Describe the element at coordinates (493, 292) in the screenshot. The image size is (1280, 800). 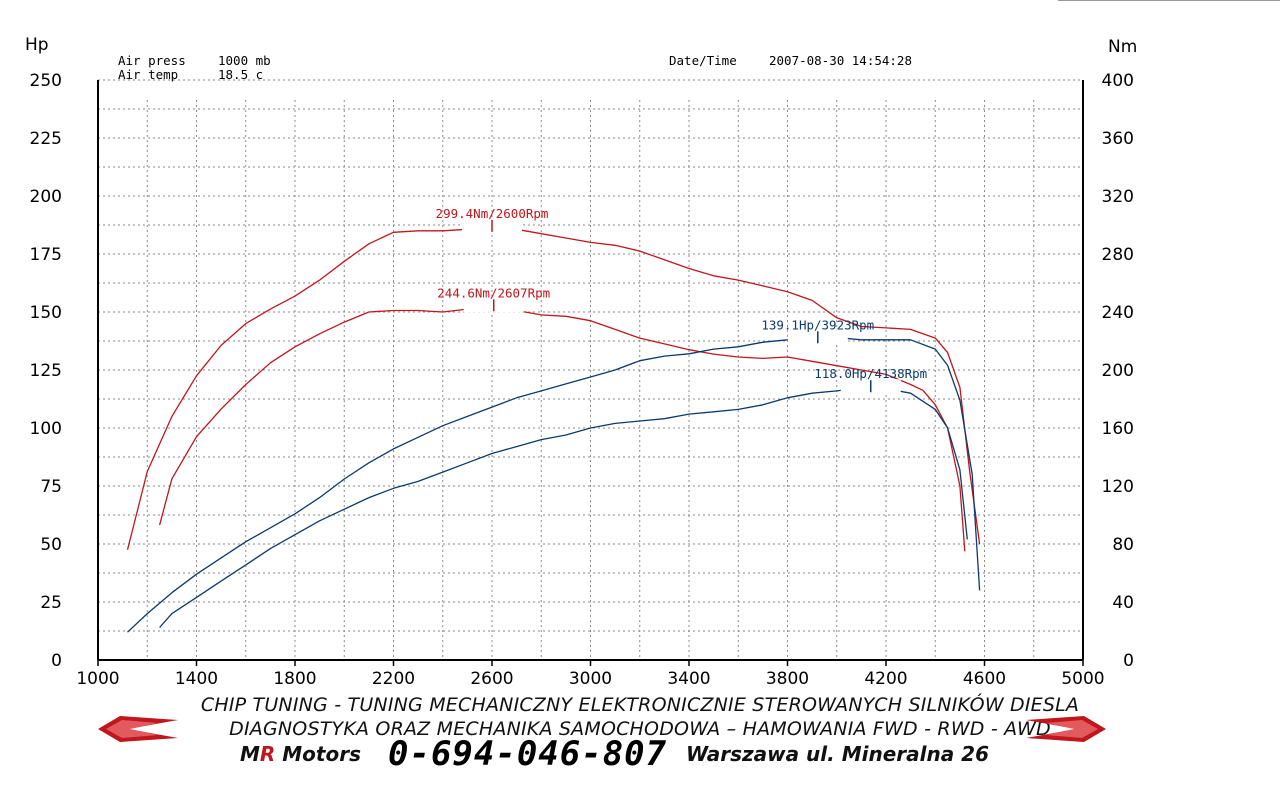
I see `annotation-label: 244.6Nm/2607Rpm` at that location.